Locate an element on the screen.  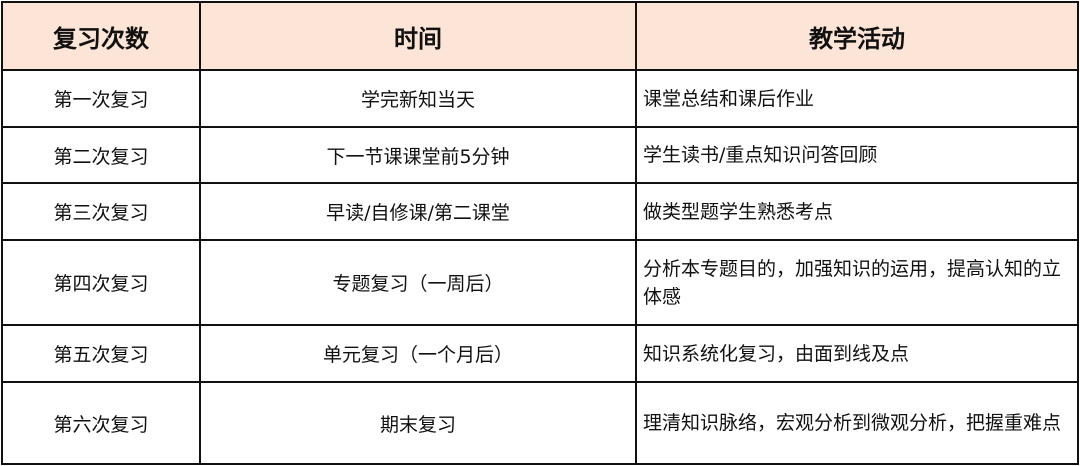
cell-activity: 做类型题学生熟悉考点 is located at coordinates (857, 211).